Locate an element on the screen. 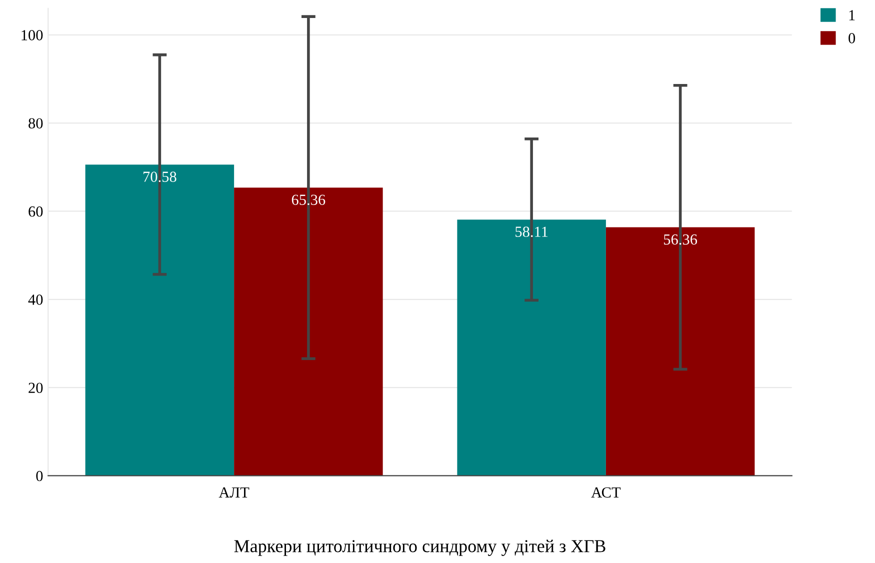  y-tick-label: 20 is located at coordinates (35, 388).